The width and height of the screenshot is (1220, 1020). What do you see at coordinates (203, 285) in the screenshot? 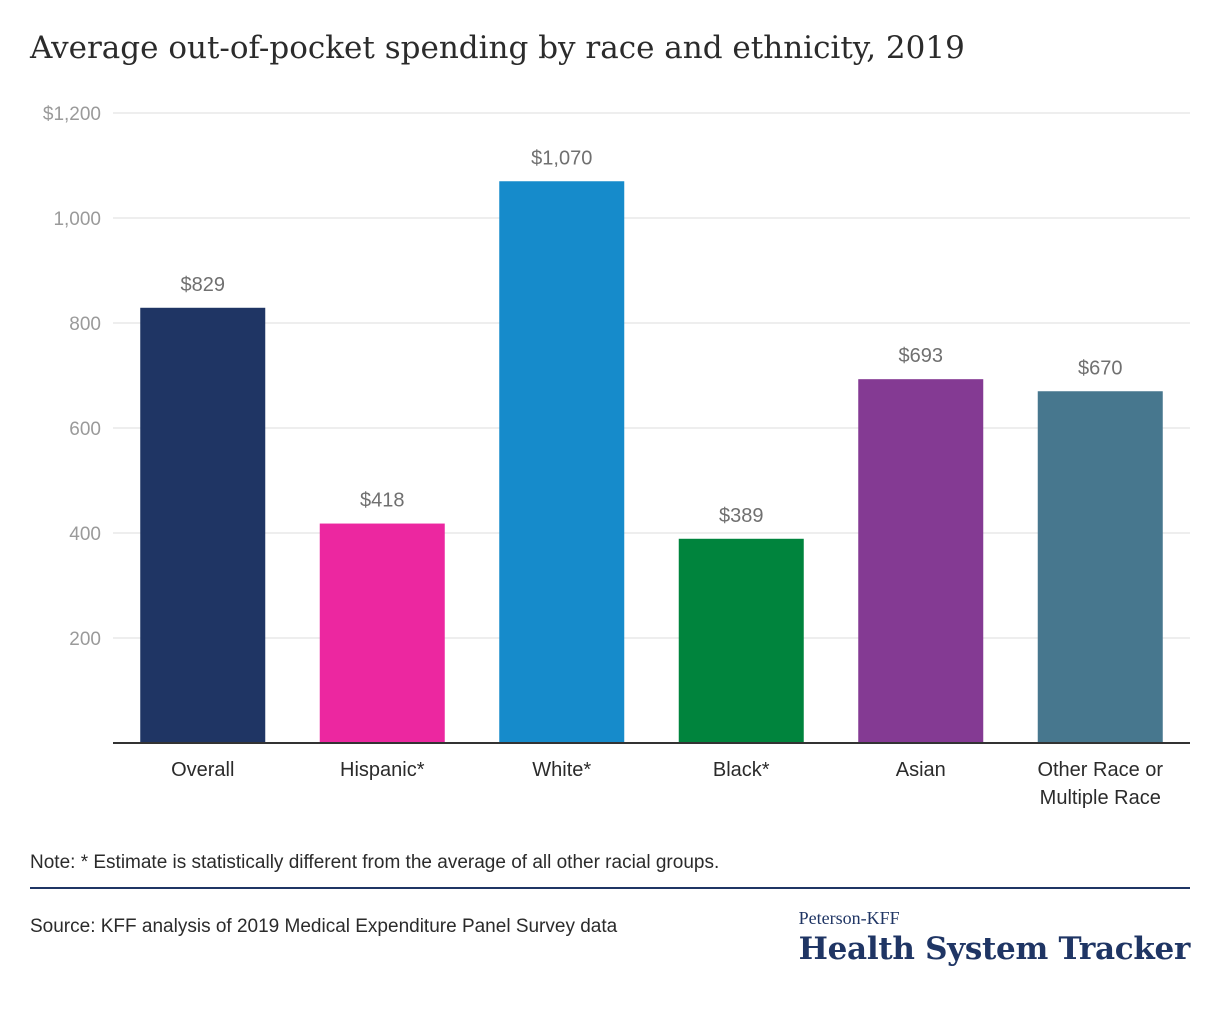
I see `bar-value-label: $829` at bounding box center [203, 285].